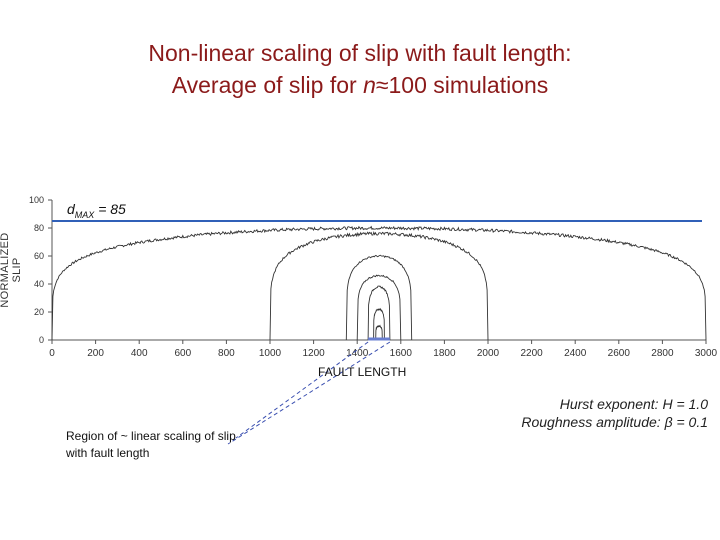 This screenshot has width=720, height=540. Describe the element at coordinates (39, 312) in the screenshot. I see `y-tick-label: 20` at that location.